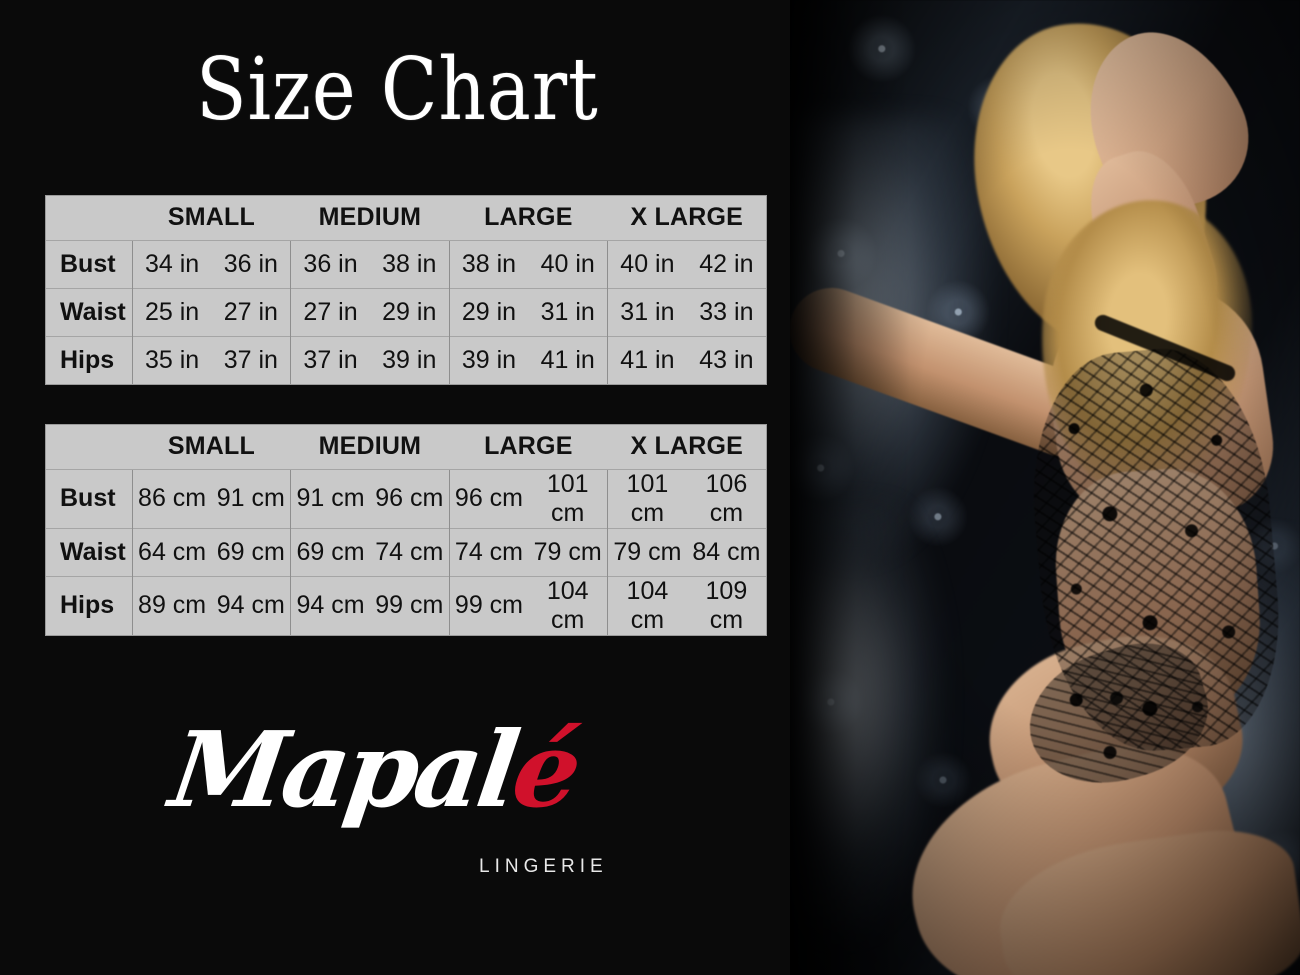  I want to click on brand-wordmark-main: Mapal, so click(343, 769).